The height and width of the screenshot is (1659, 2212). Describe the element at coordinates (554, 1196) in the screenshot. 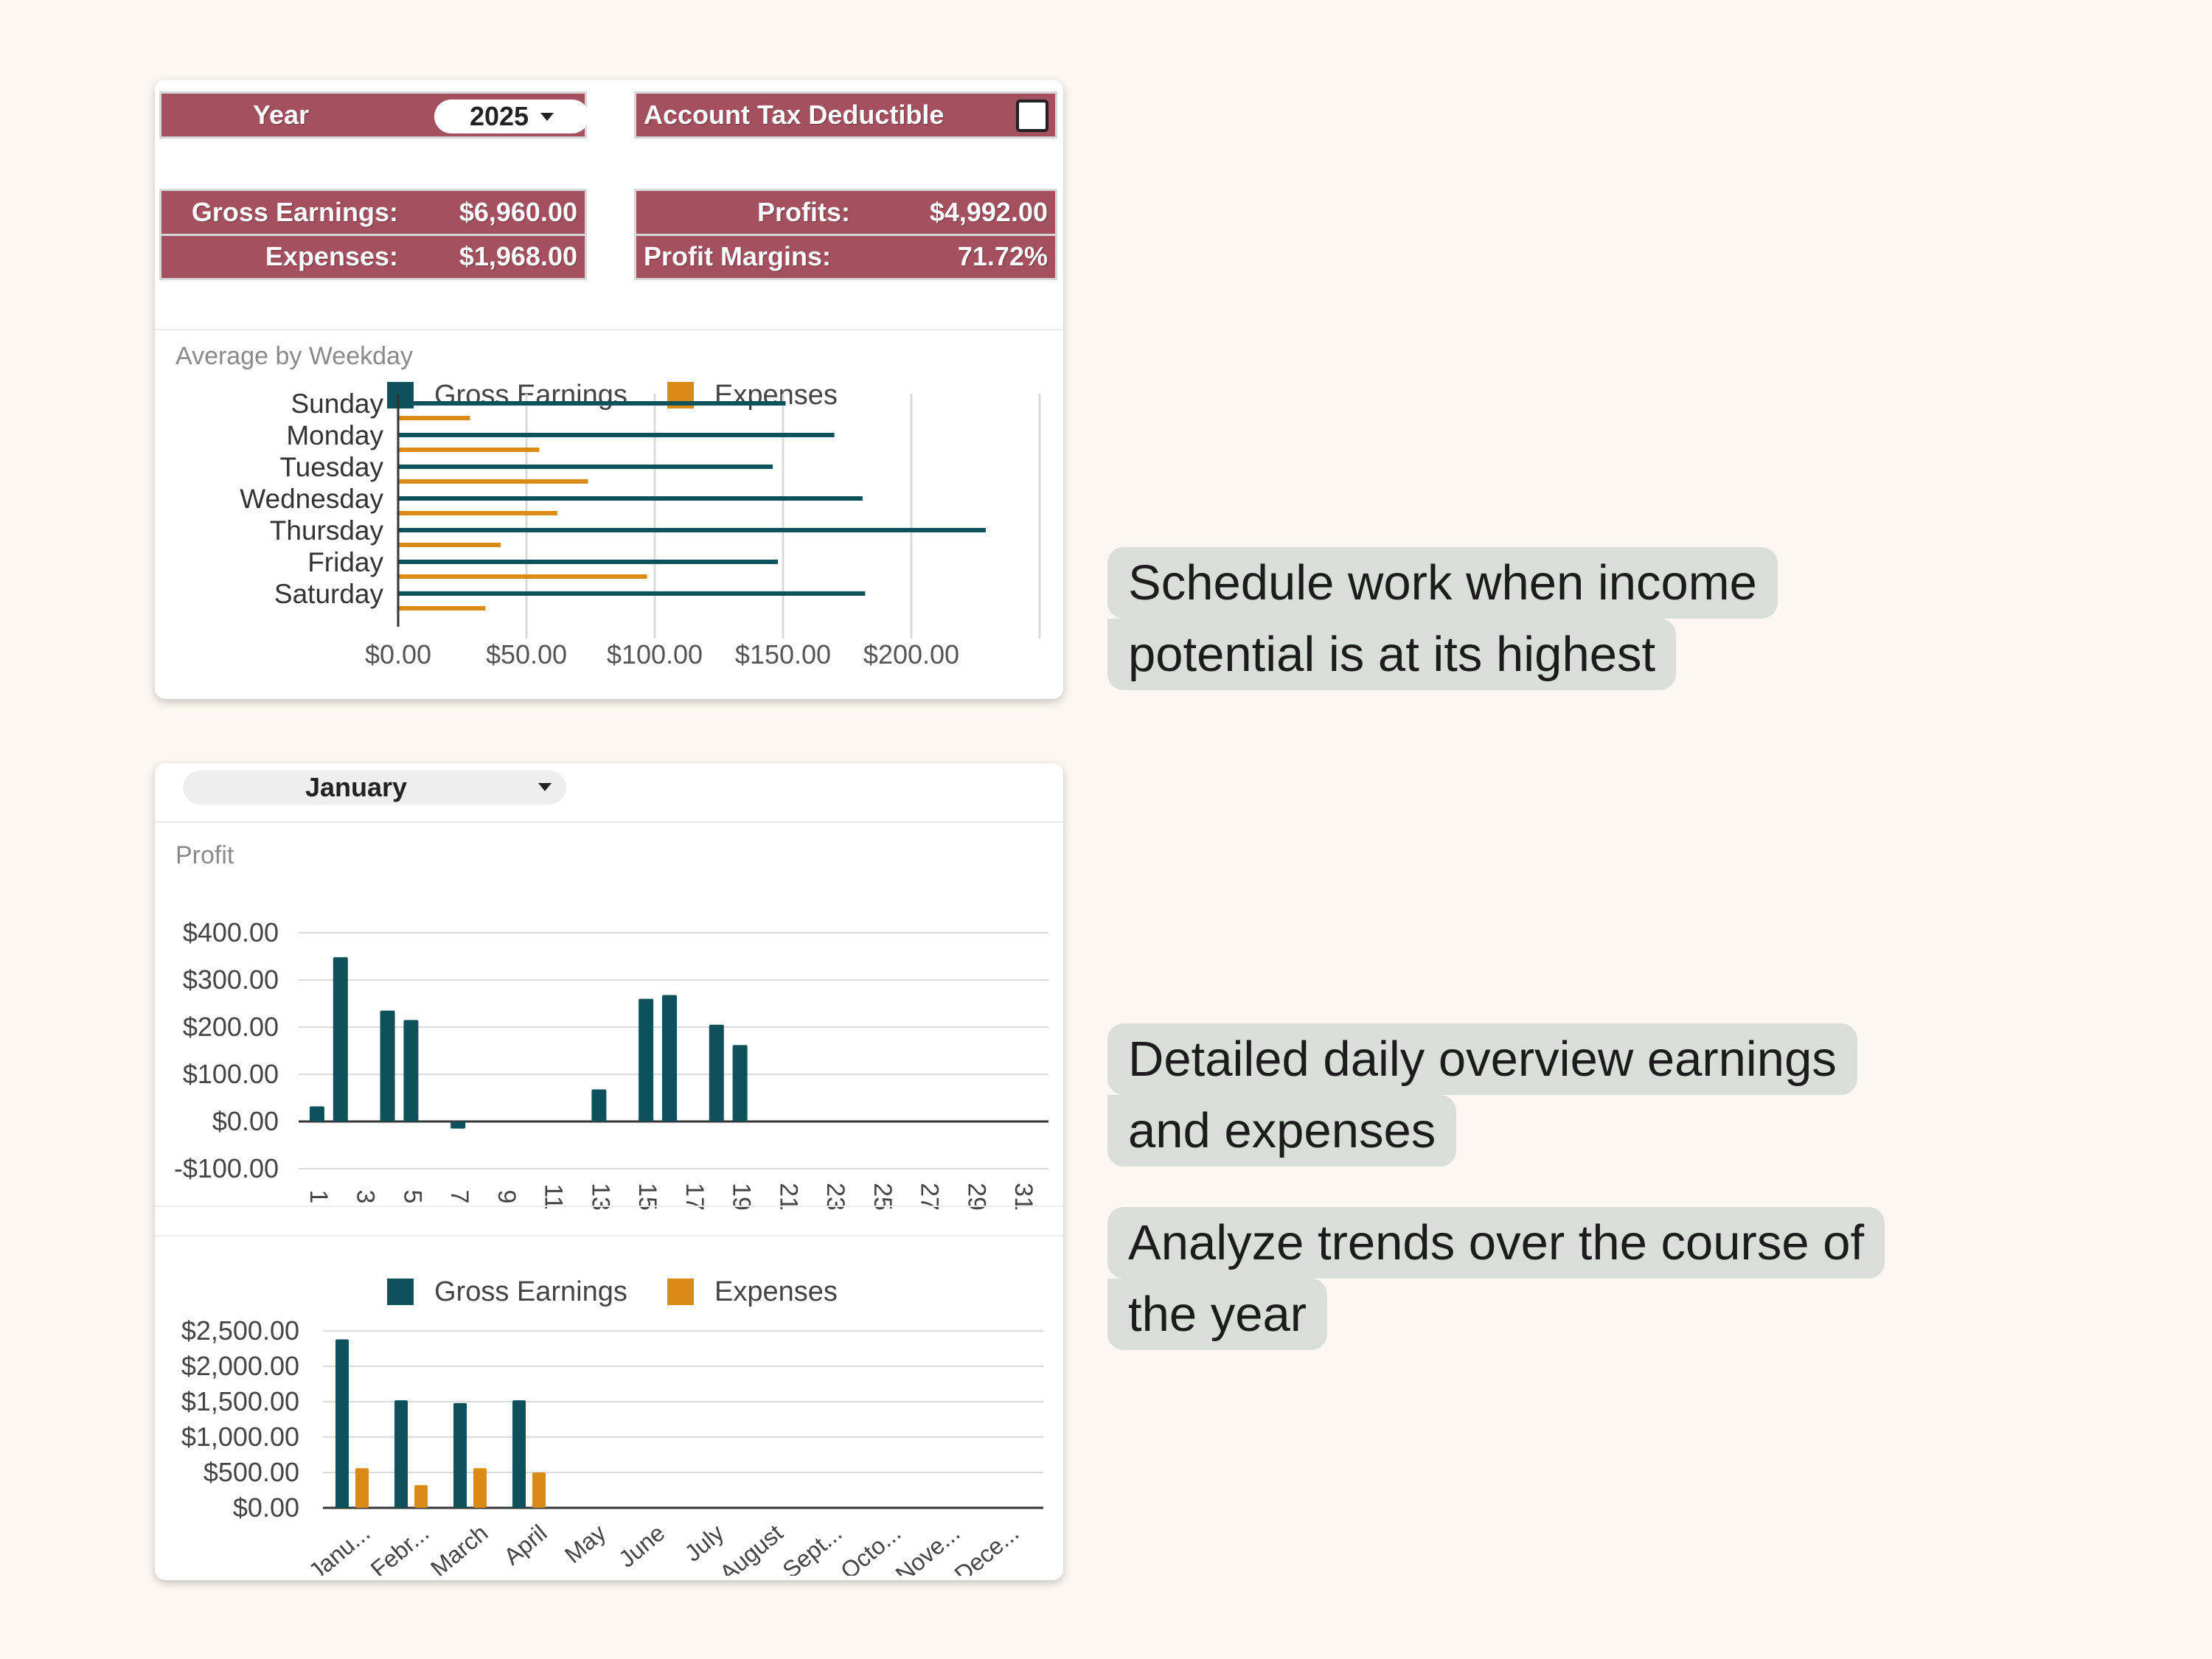

I see `x-tick-label: 11` at that location.